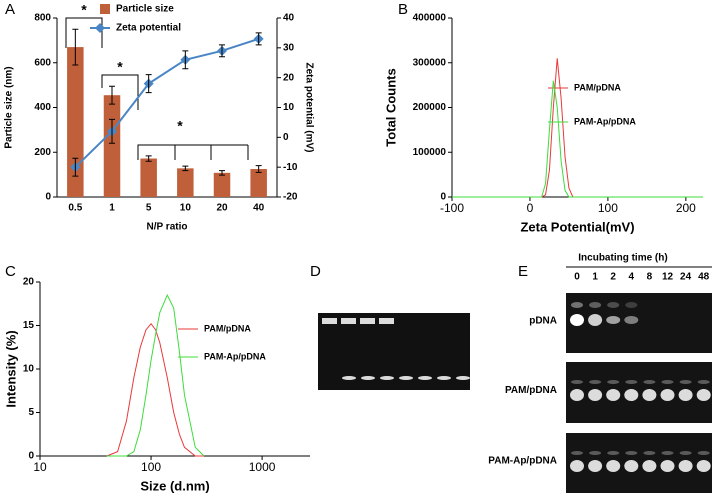 This screenshot has height=502, width=717. What do you see at coordinates (430, 107) in the screenshot?
I see `y-tick-label: 200000` at bounding box center [430, 107].